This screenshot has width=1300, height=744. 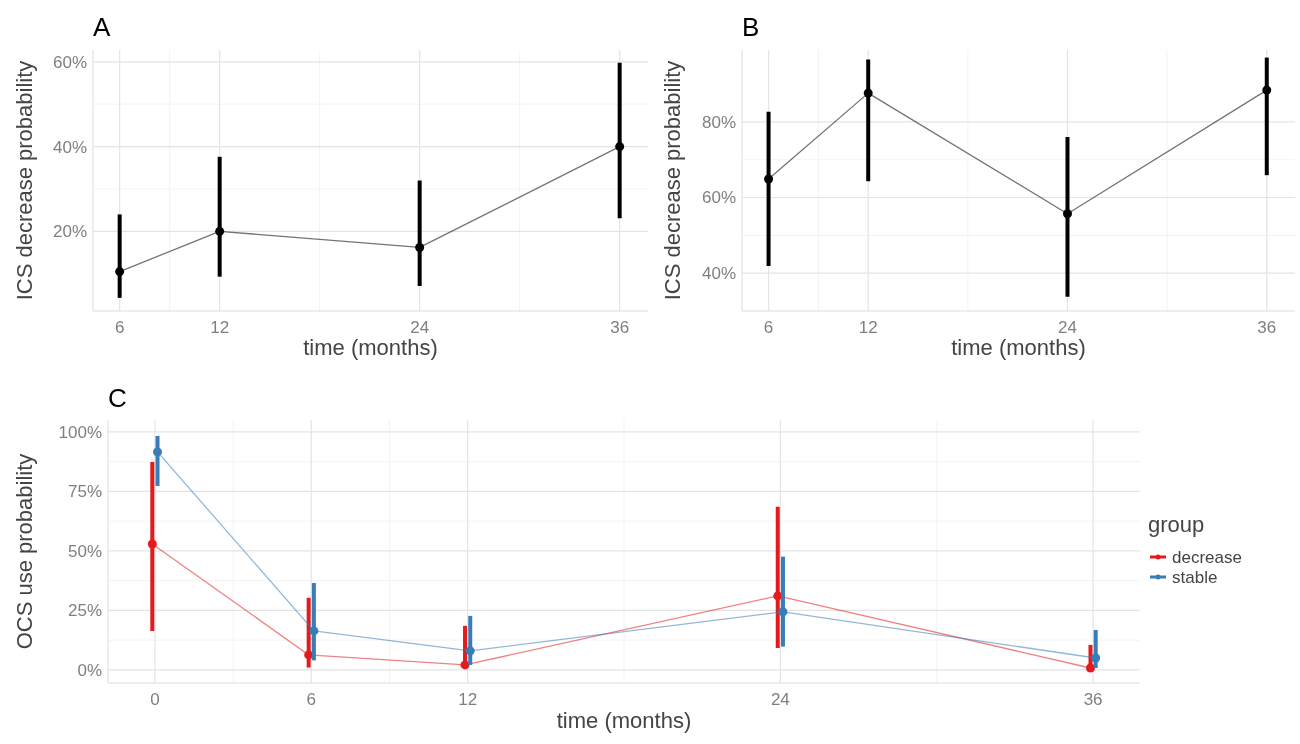 I want to click on y-tick-label: 100%, so click(x=80, y=432).